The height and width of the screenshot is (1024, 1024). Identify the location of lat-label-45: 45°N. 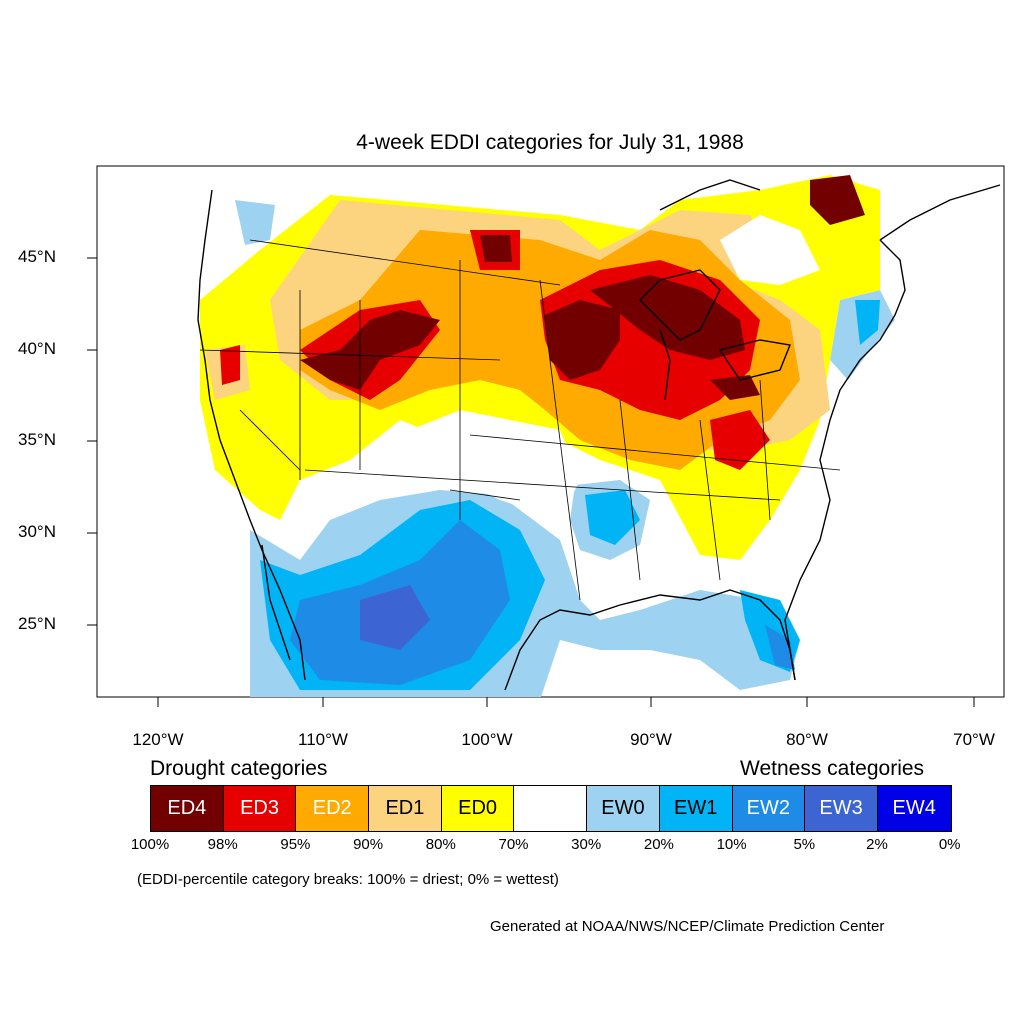
(37, 256).